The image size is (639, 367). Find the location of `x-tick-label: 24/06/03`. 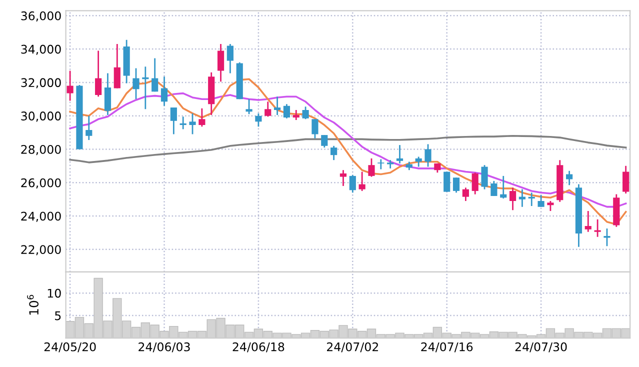

x-tick-label: 24/06/03 is located at coordinates (164, 347).